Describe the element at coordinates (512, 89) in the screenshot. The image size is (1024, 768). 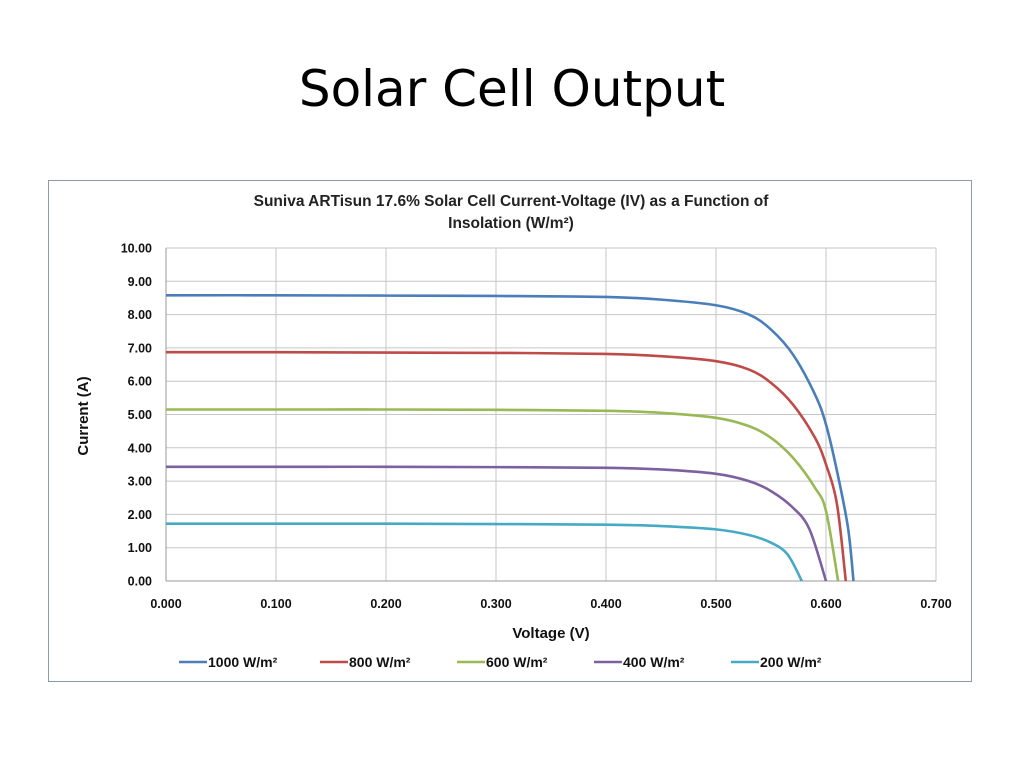
I see `slide-title: Solar Cell Output` at that location.